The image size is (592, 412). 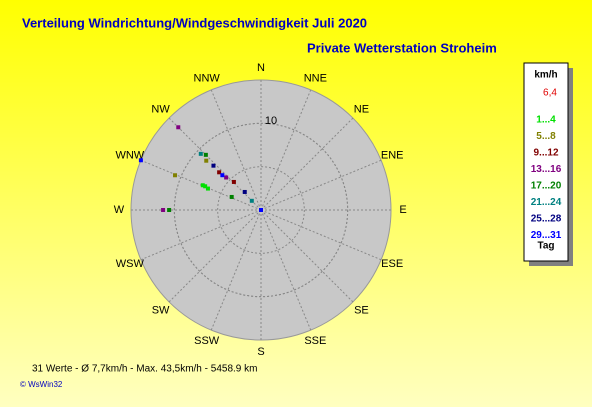 What do you see at coordinates (392, 264) in the screenshot?
I see `direction-label: ESE` at bounding box center [392, 264].